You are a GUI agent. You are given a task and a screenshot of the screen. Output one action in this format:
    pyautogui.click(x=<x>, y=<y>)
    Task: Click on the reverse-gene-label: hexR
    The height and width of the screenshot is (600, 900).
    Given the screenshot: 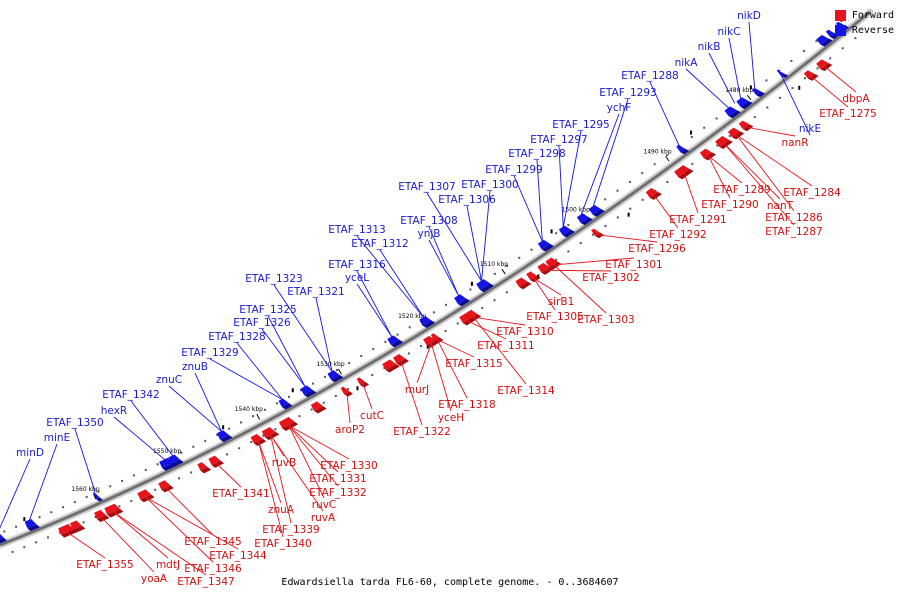 What is the action you would take?
    pyautogui.click(x=114, y=411)
    